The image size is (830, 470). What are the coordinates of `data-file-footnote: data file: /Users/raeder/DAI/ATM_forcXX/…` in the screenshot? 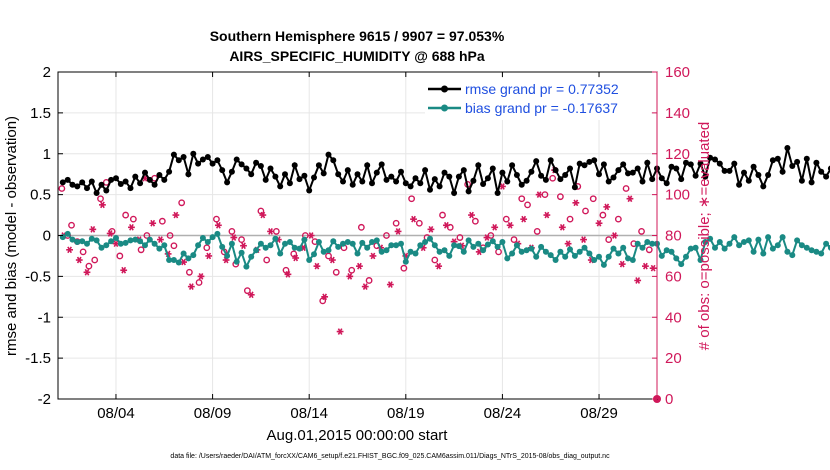 It's located at (390, 456).